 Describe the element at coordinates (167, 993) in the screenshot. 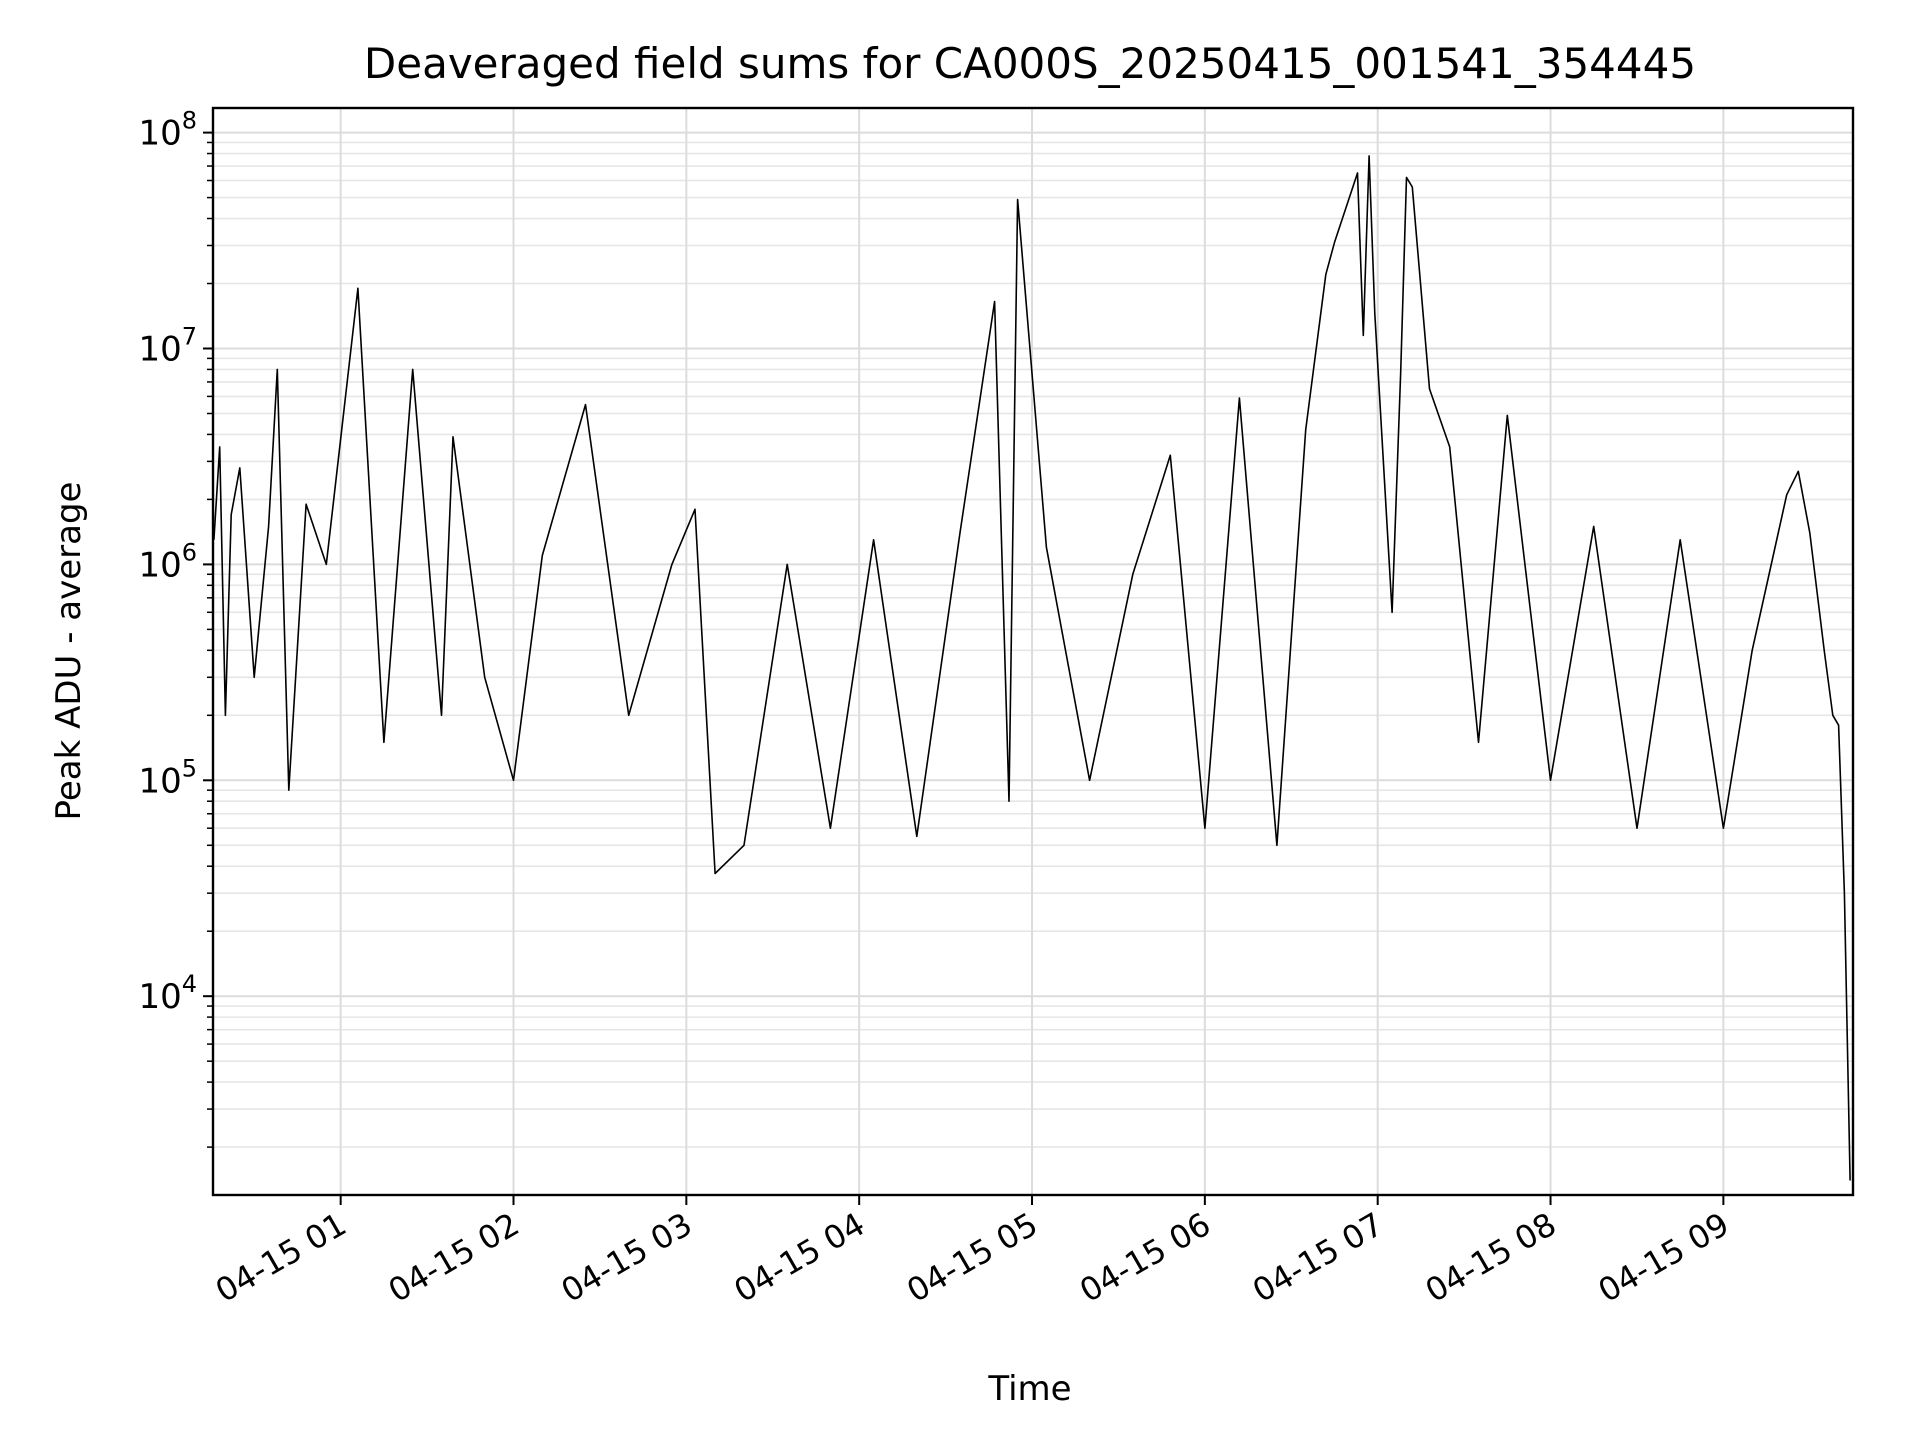

I see `y-tick-label: 10⁴` at that location.